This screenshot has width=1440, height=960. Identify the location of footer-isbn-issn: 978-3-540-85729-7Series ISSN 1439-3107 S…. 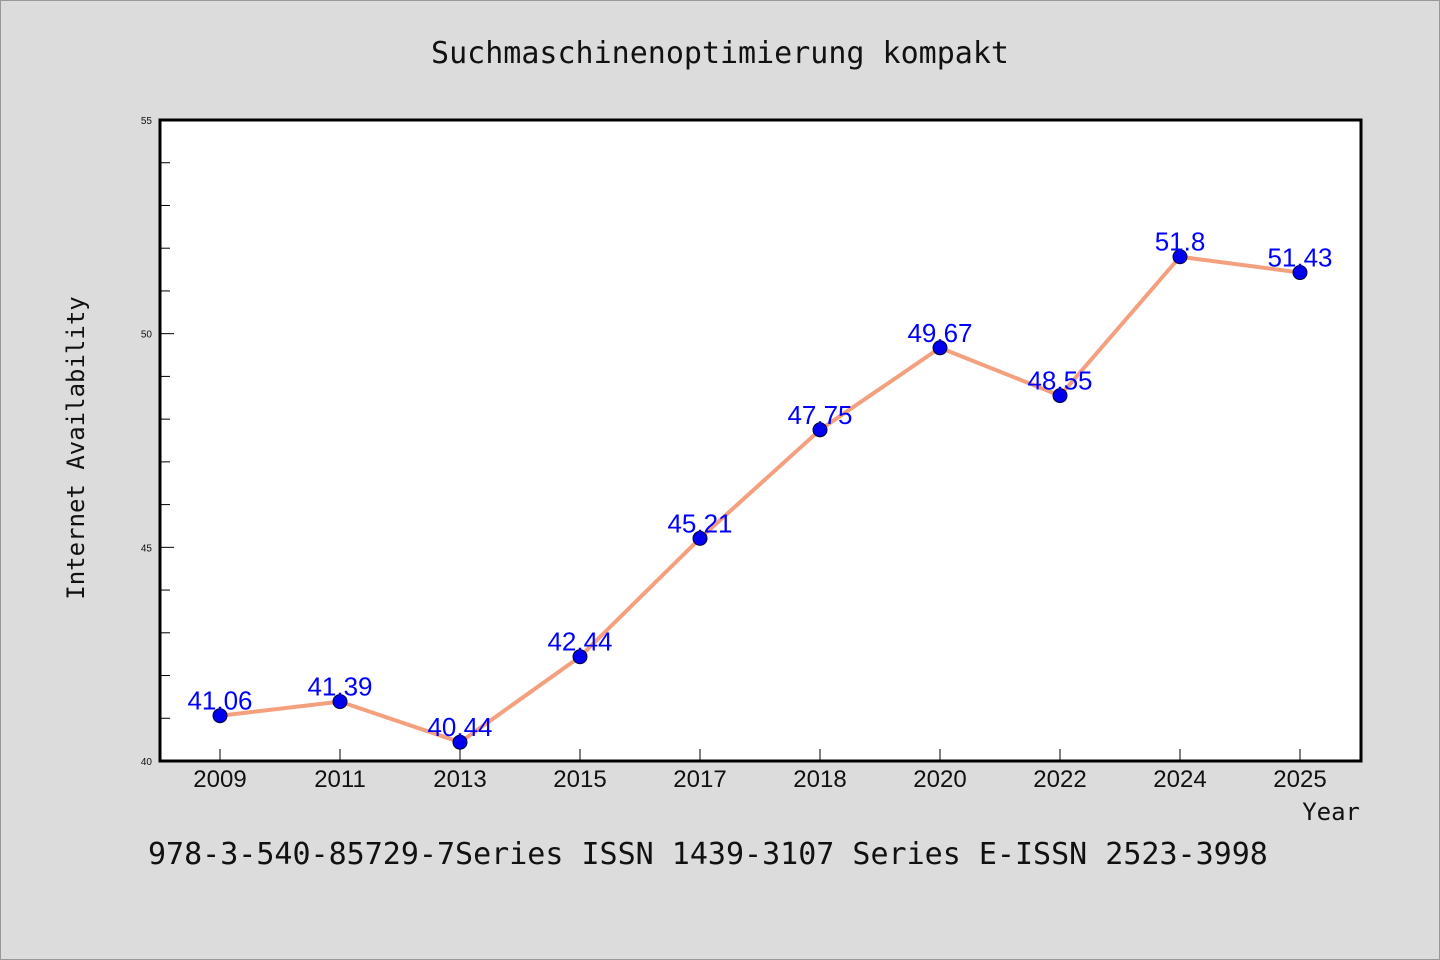
(708, 854).